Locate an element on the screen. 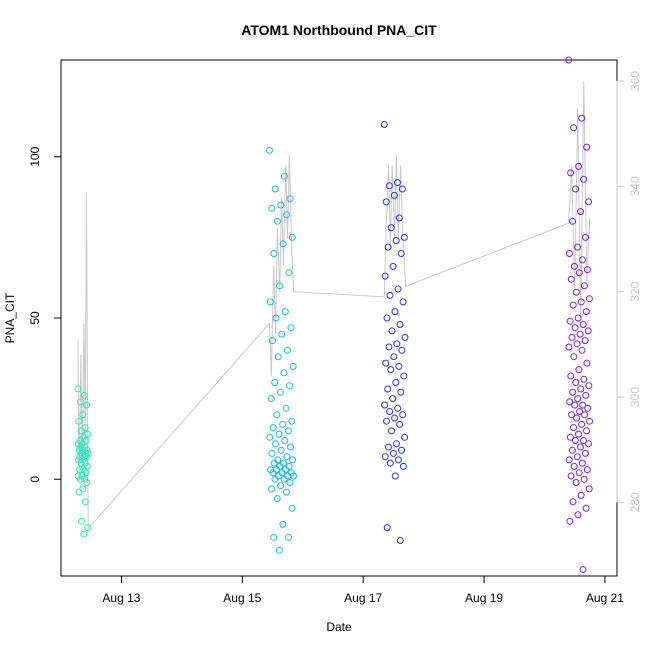 This screenshot has height=650, width=650. x-tick-label: Aug 21 is located at coordinates (605, 598).